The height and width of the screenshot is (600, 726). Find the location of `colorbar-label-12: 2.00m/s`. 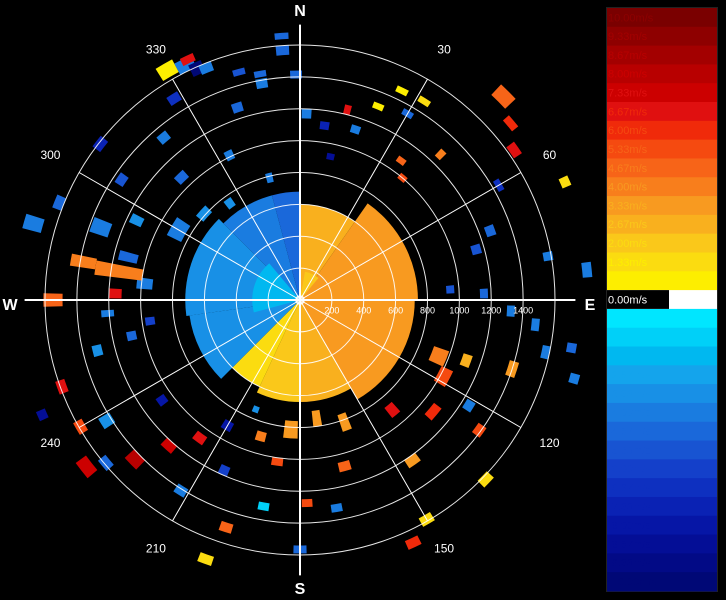

colorbar-label-12: 2.00m/s is located at coordinates (628, 244).